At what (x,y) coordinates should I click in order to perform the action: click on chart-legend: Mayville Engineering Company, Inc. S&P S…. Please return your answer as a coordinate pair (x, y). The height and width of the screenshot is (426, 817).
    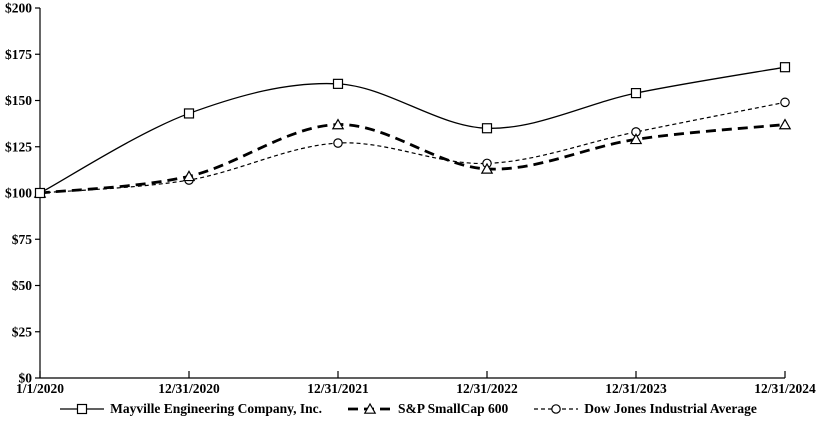
    Looking at the image, I should click on (408, 409).